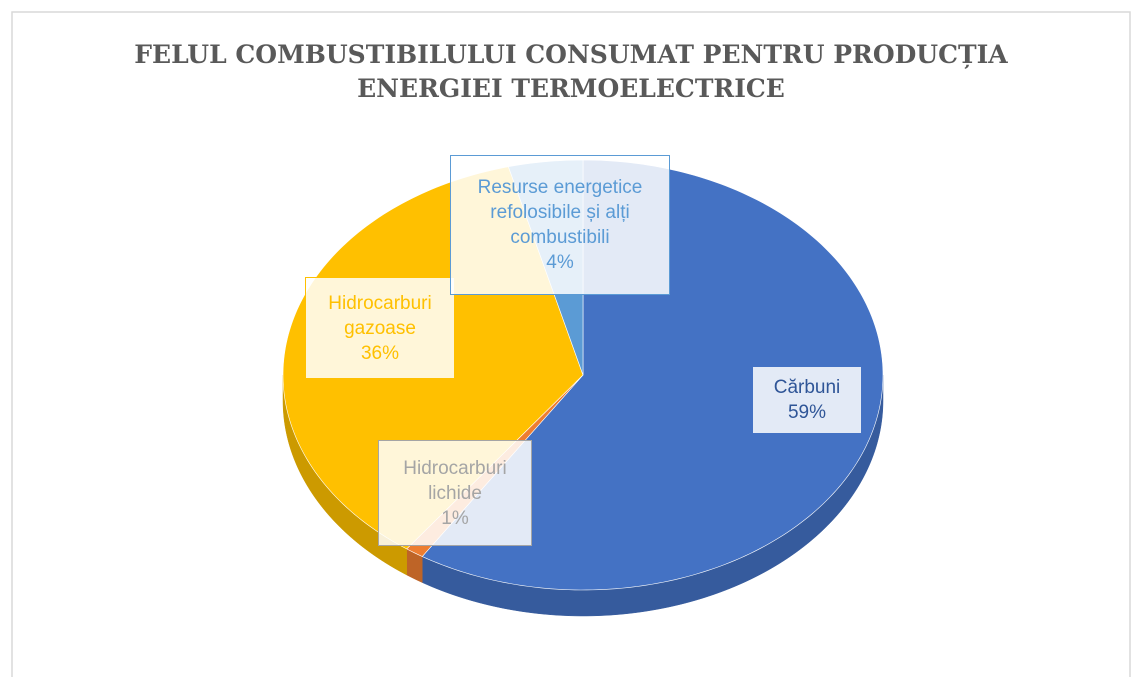 The height and width of the screenshot is (677, 1142). I want to click on category-label: Hidrocarburi lichide, so click(455, 480).